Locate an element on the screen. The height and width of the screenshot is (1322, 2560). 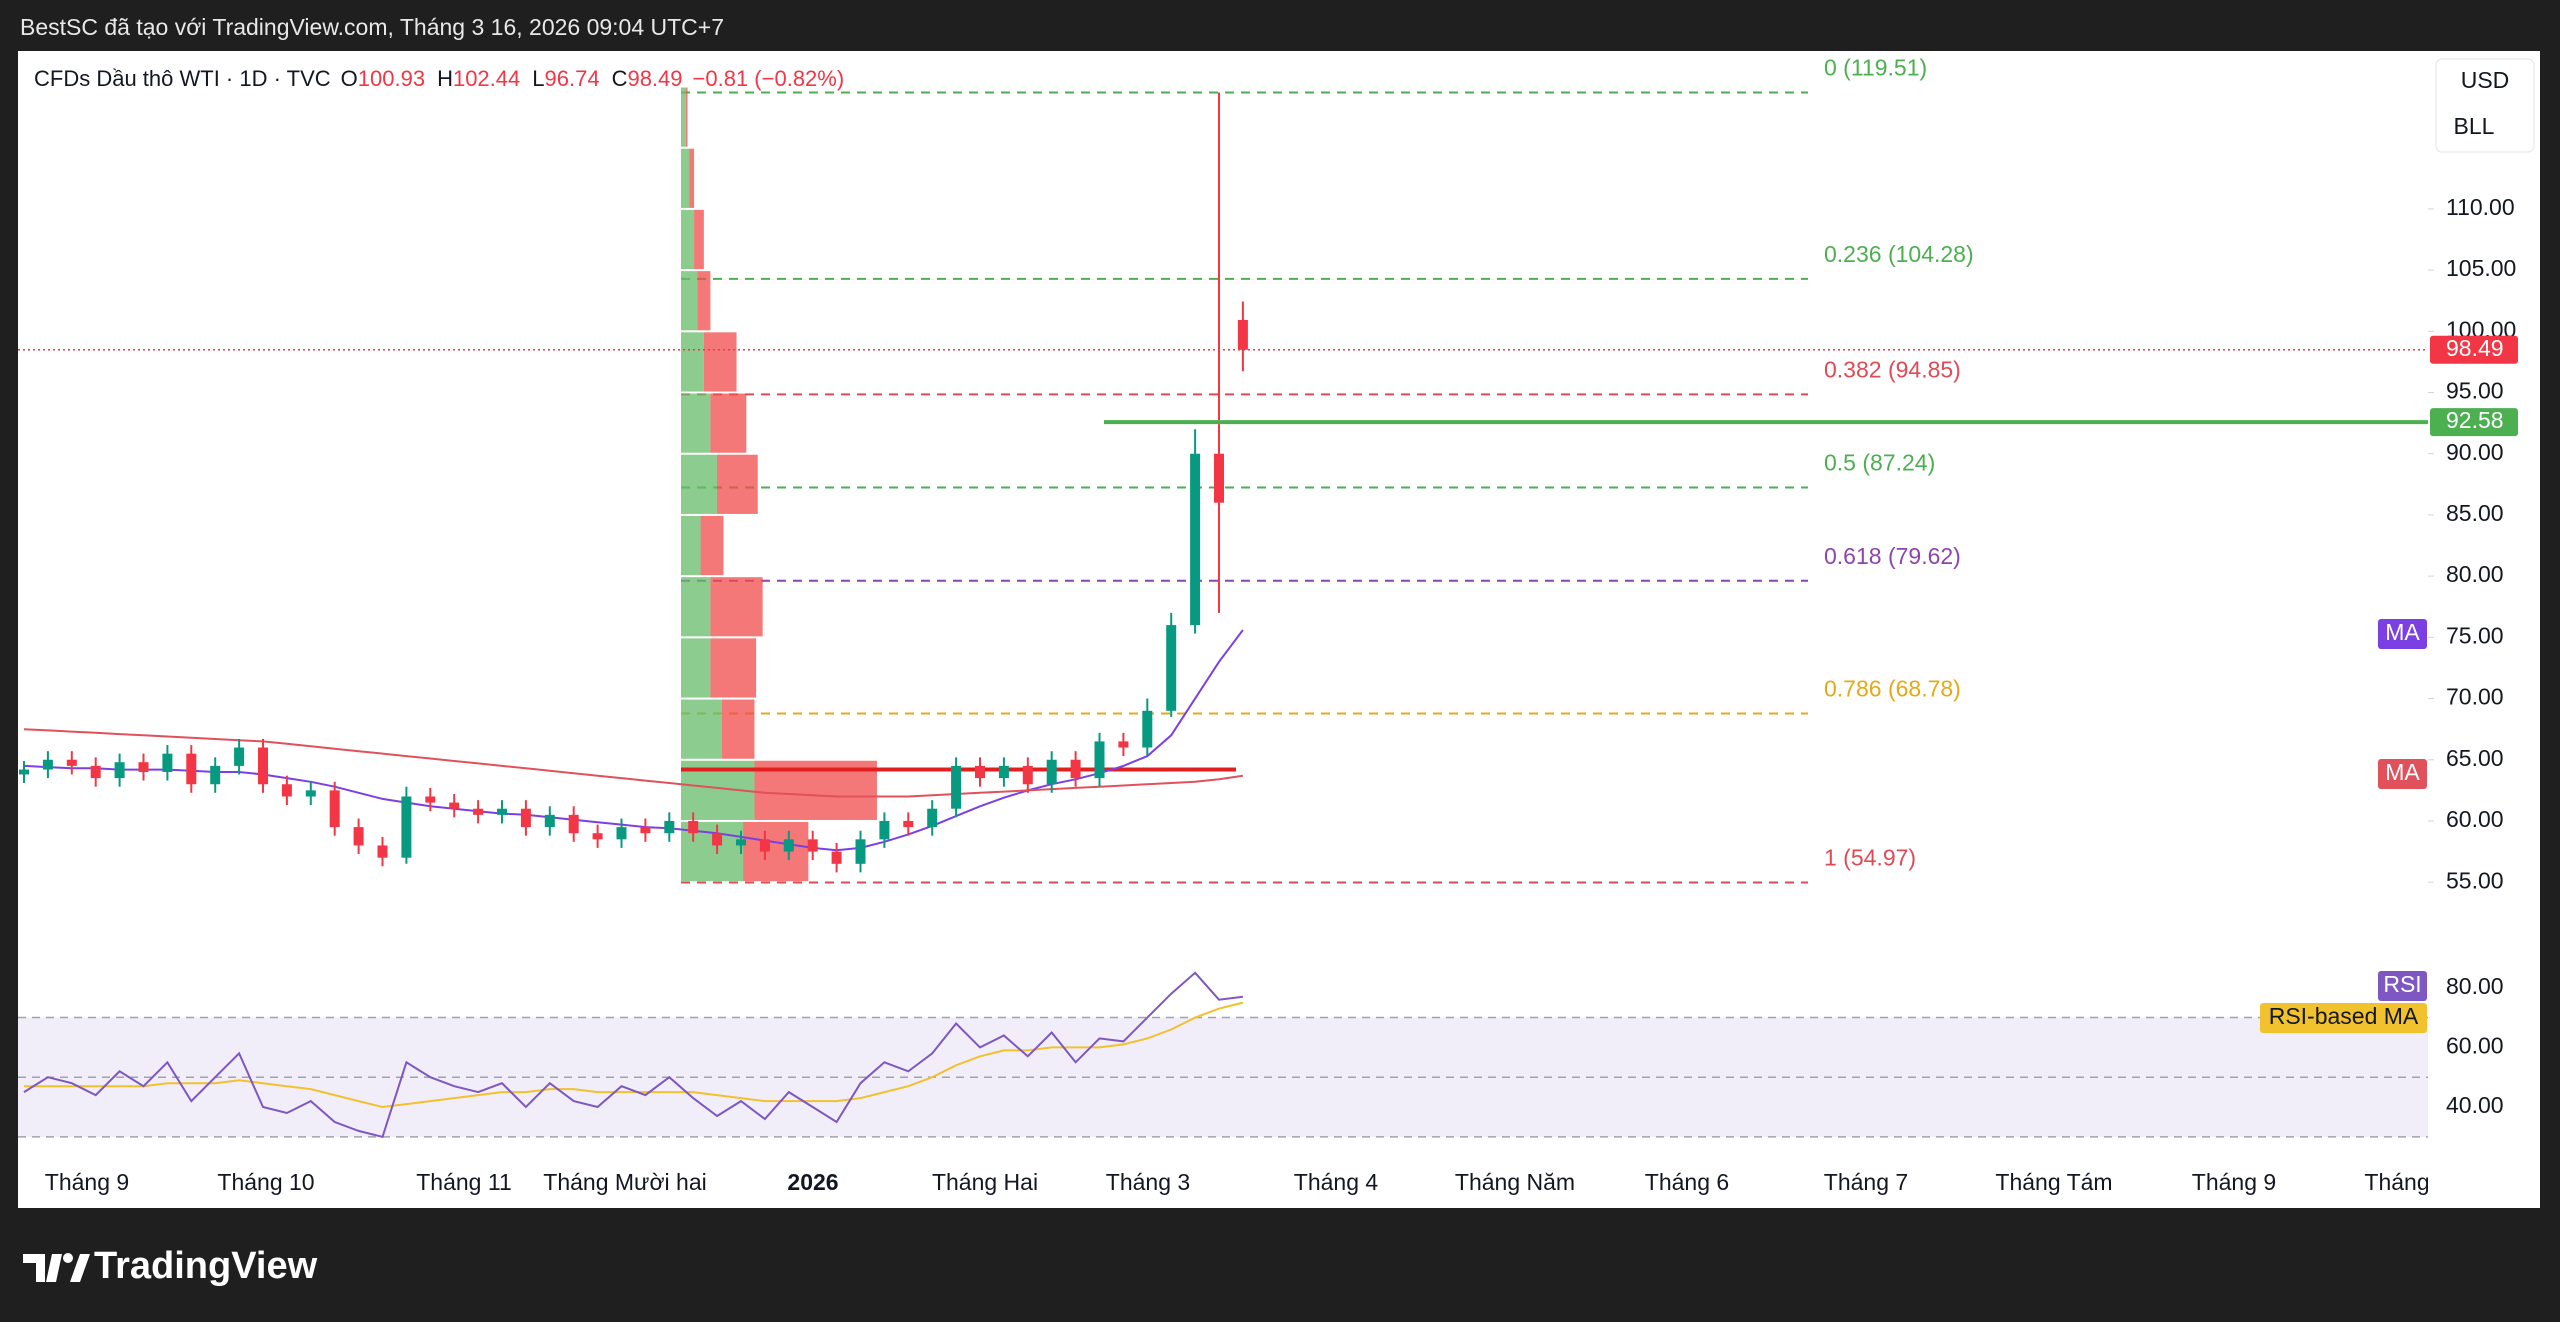
x-tick-label: Tháng is located at coordinates (2396, 1182).